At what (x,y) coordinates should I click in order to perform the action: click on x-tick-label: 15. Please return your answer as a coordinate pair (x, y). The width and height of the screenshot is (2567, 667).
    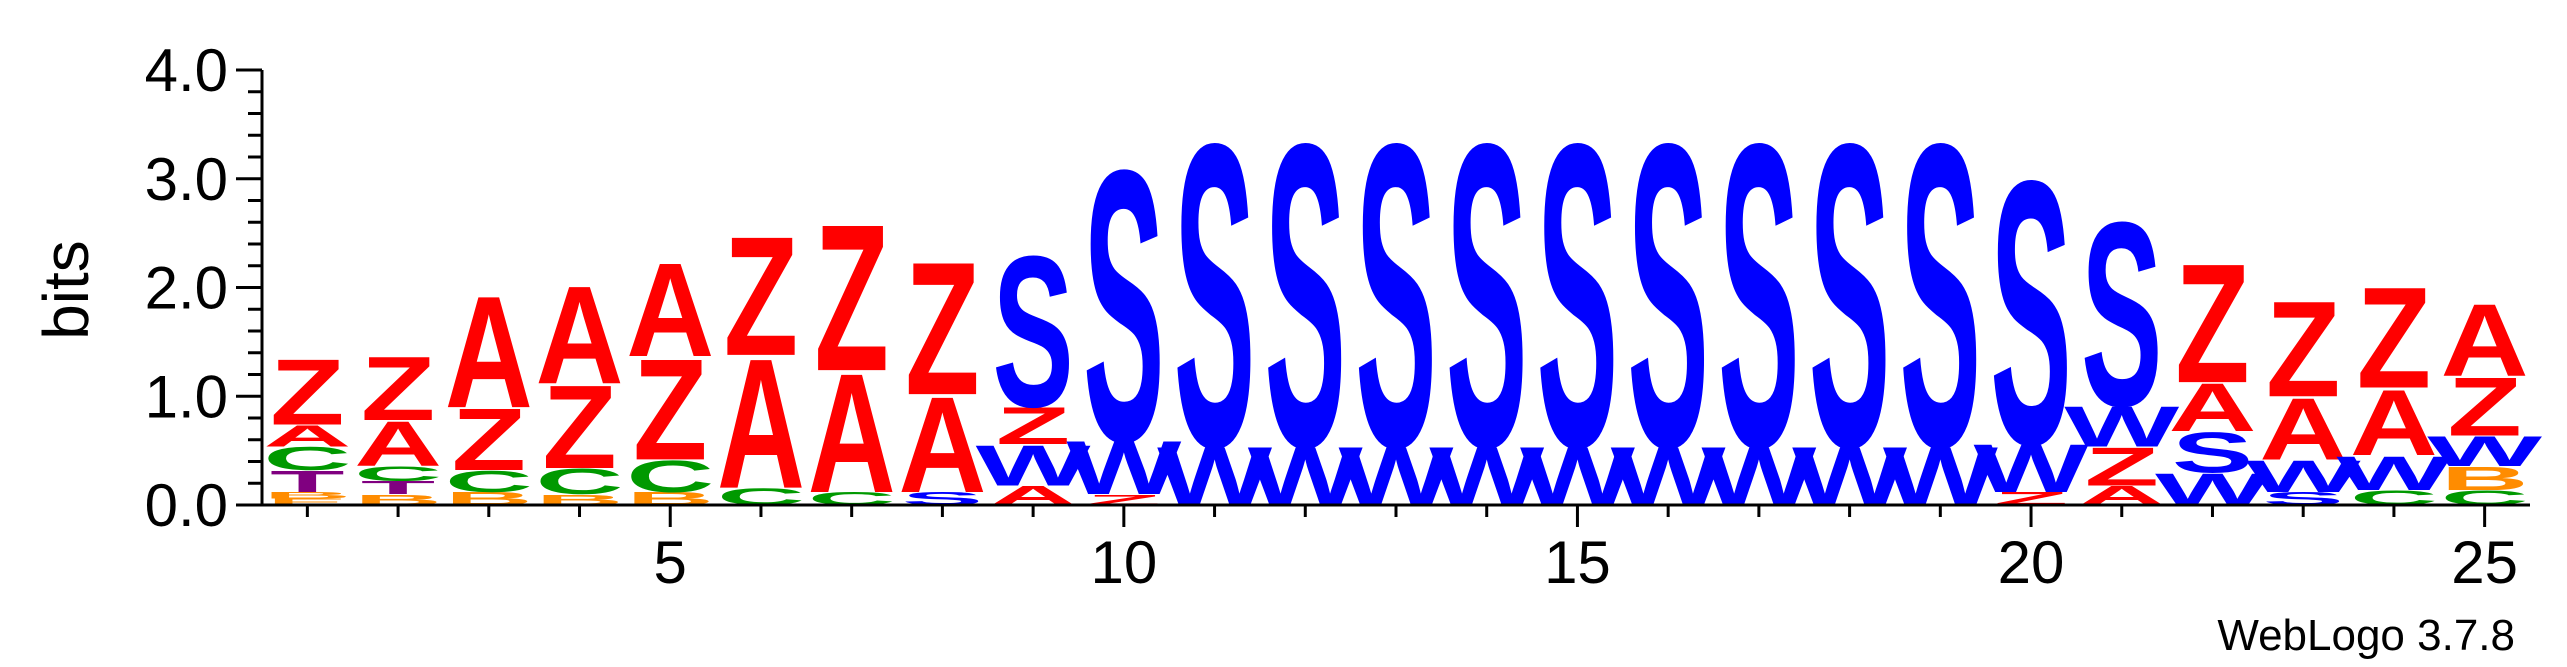
    Looking at the image, I should click on (1577, 562).